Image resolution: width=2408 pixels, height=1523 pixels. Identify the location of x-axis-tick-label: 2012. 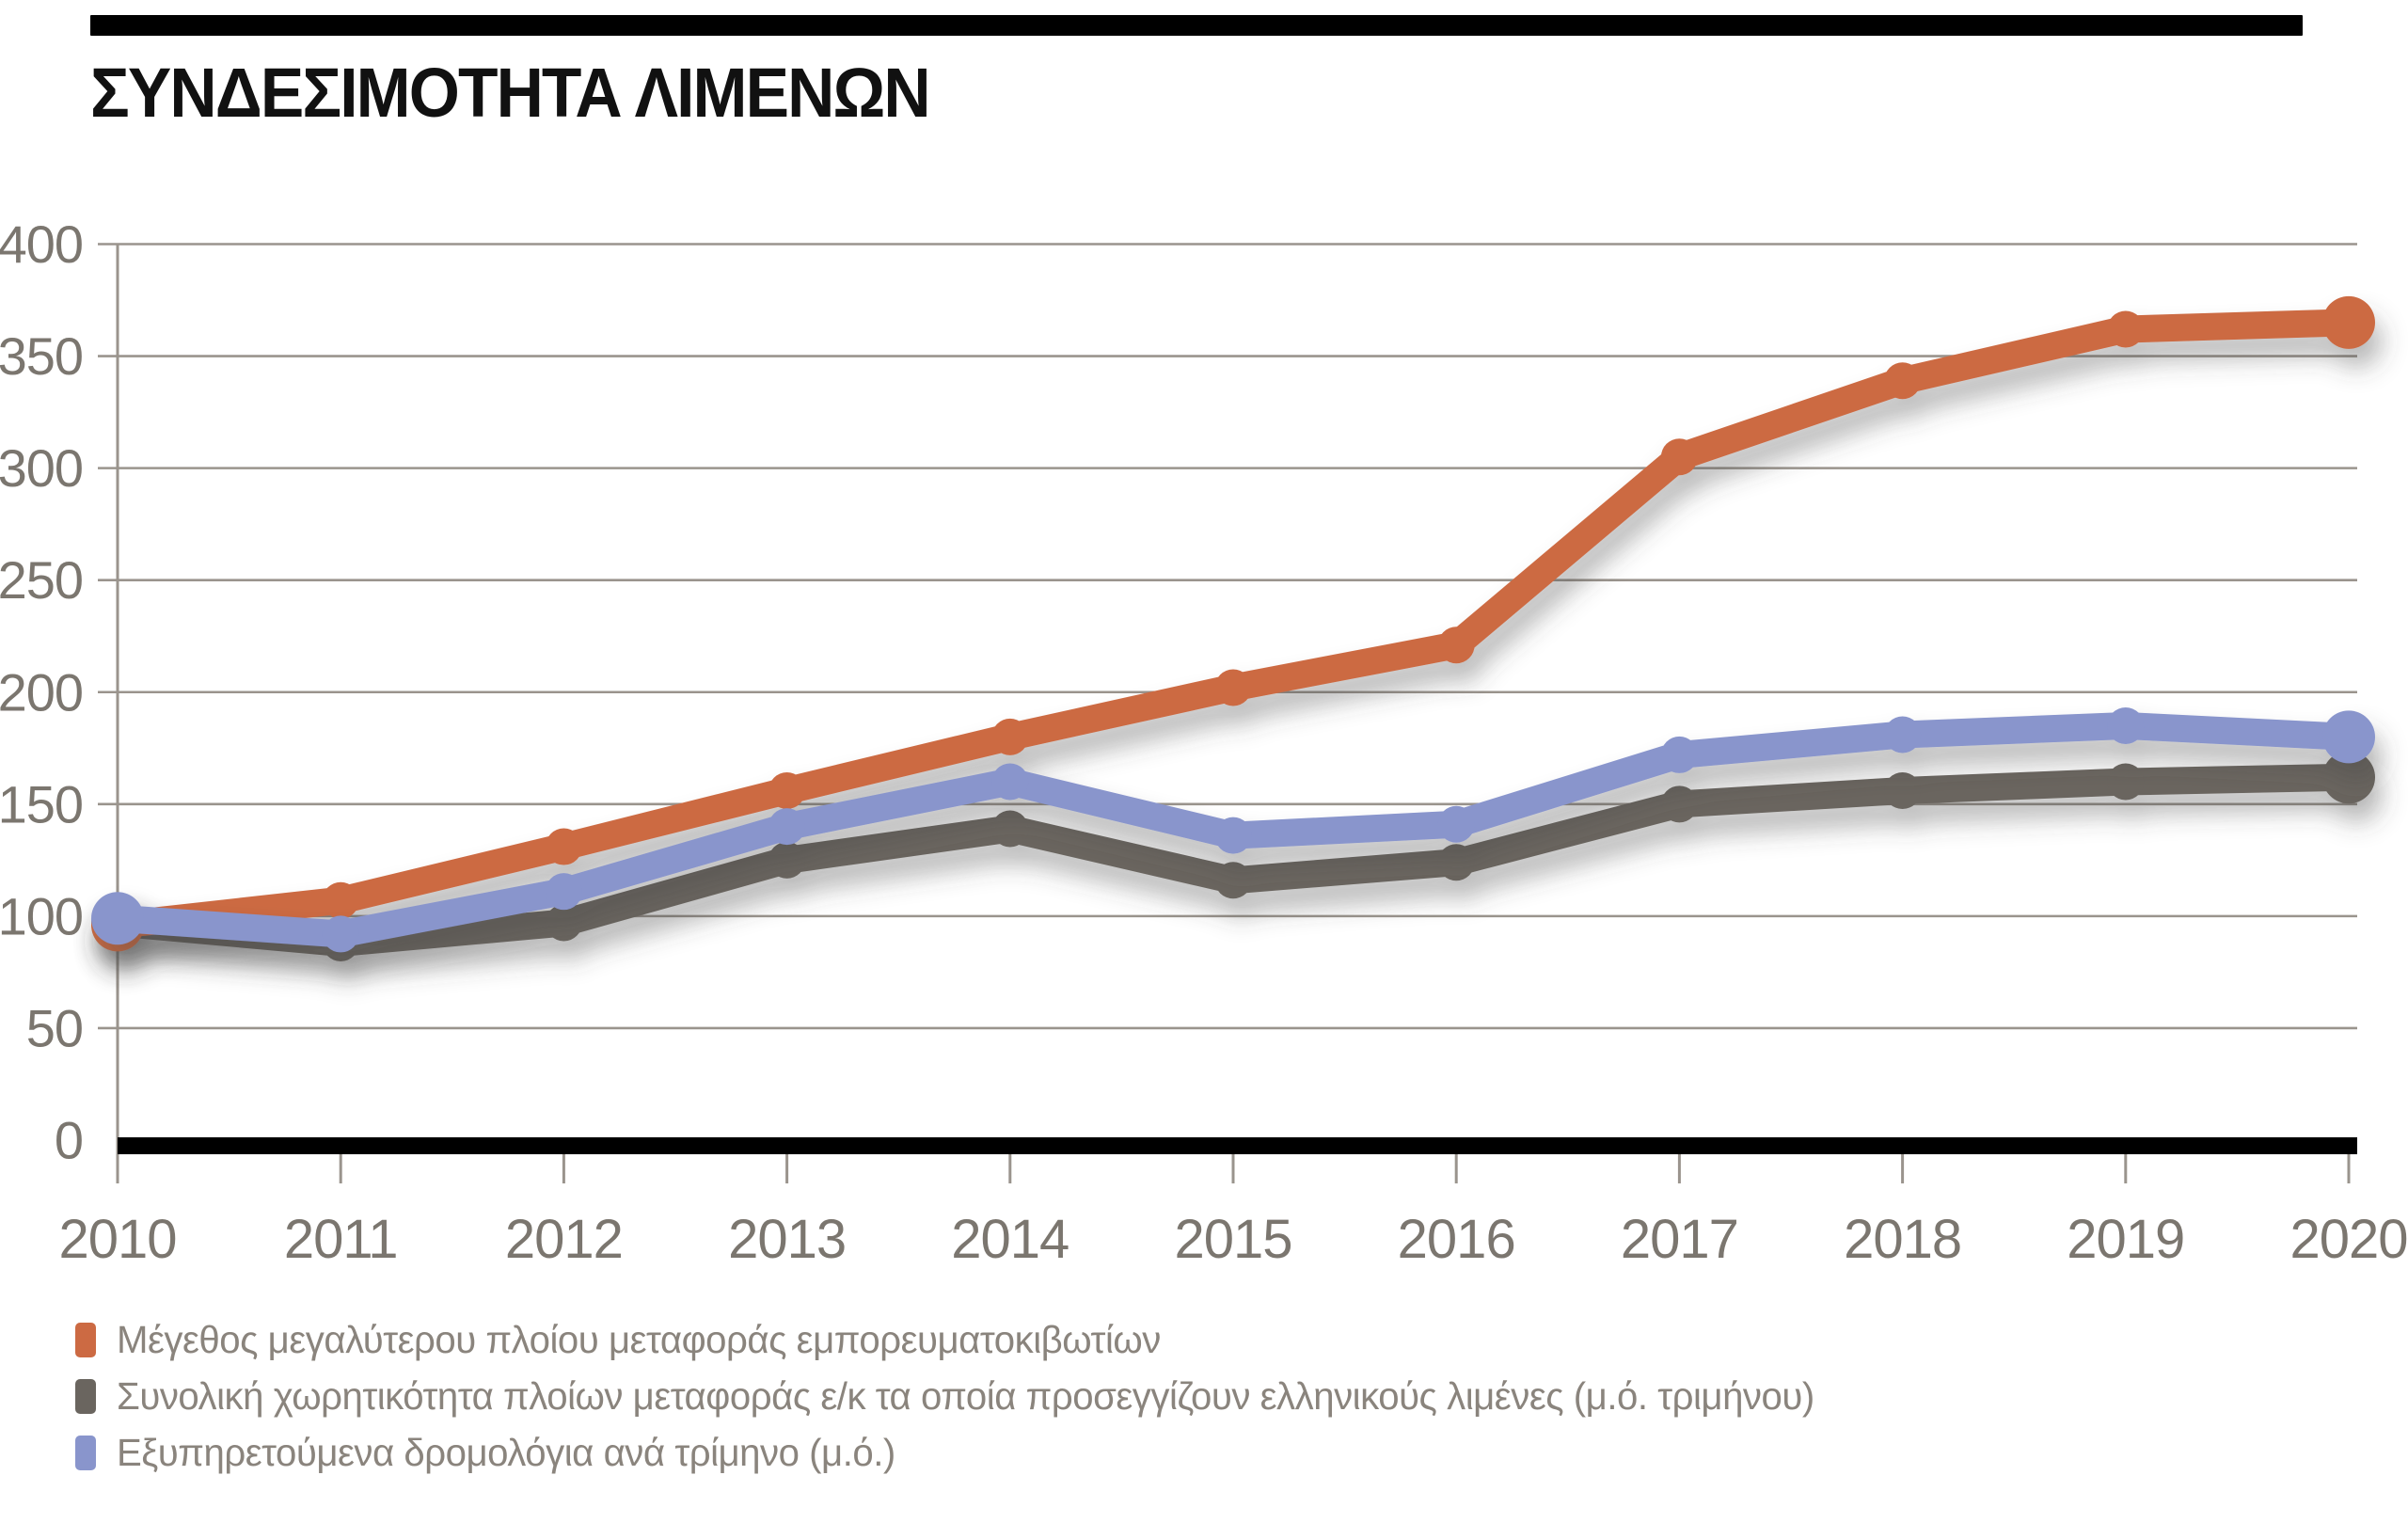
(564, 1239).